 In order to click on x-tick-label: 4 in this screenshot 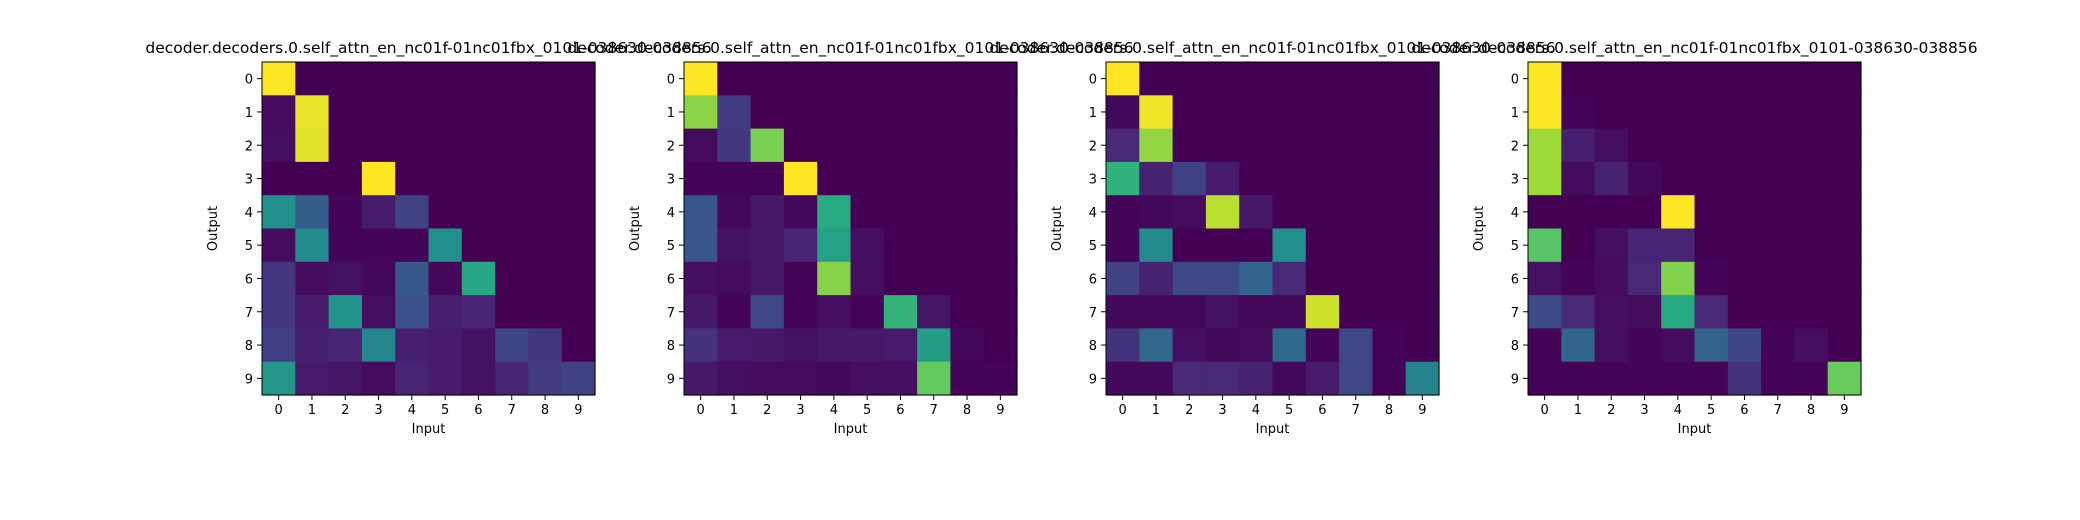, I will do `click(834, 410)`.